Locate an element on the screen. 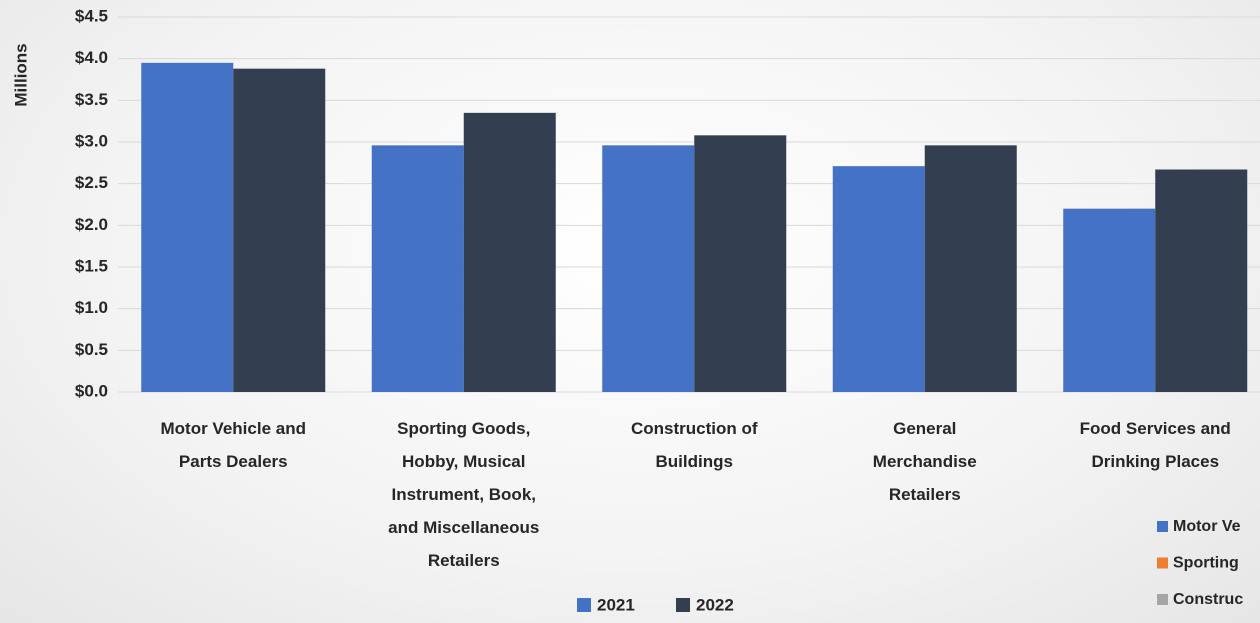  x-tick-label: Motor Vehicle and Parts Dealers is located at coordinates (233, 445).